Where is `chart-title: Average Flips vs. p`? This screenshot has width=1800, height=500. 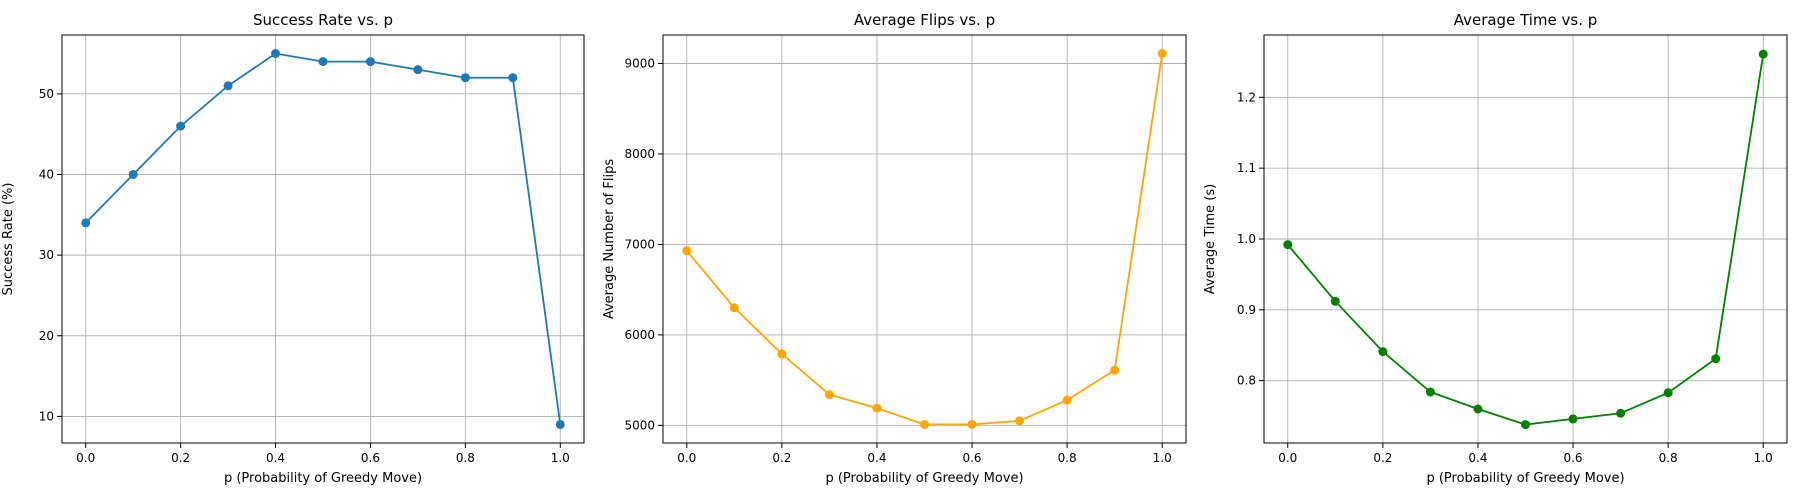
chart-title: Average Flips vs. p is located at coordinates (924, 20).